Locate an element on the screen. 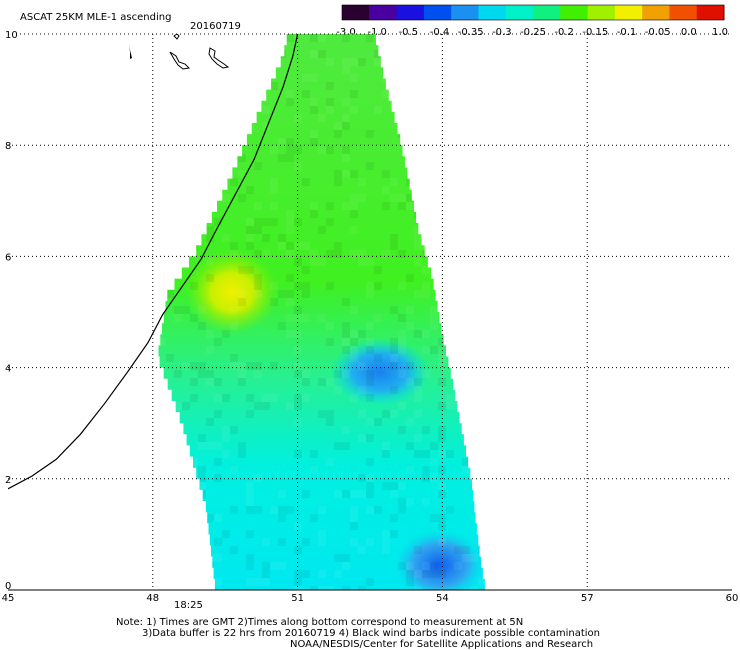 This screenshot has height=650, width=740. x-tick-label: 60 is located at coordinates (732, 598).